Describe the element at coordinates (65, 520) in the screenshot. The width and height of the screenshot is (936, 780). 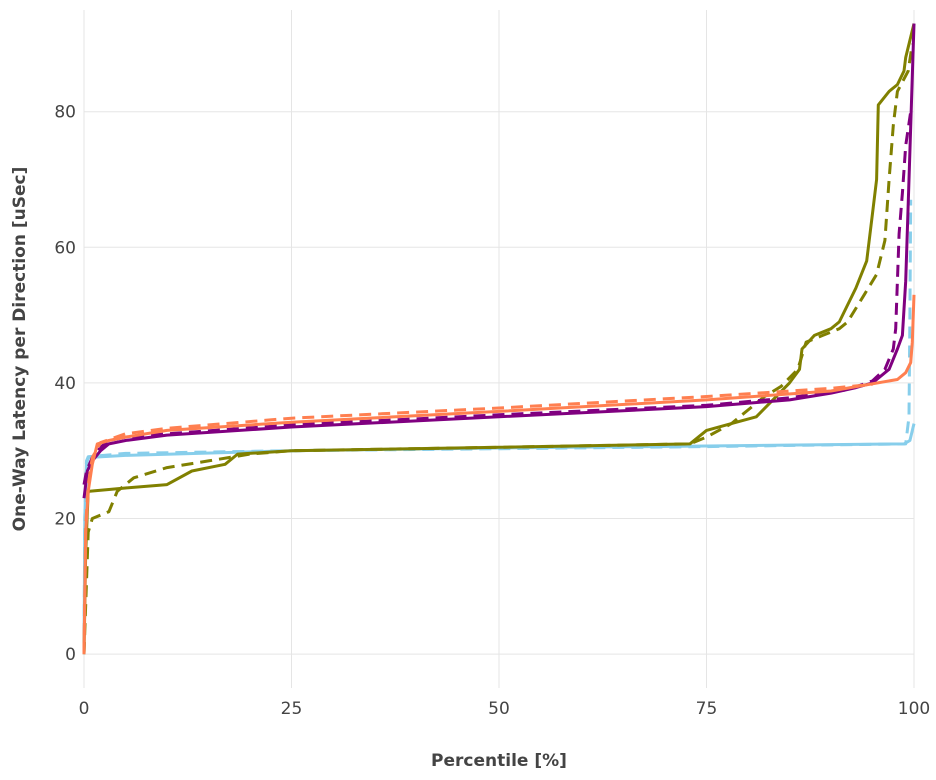
I see `y-tick-label: 20` at that location.